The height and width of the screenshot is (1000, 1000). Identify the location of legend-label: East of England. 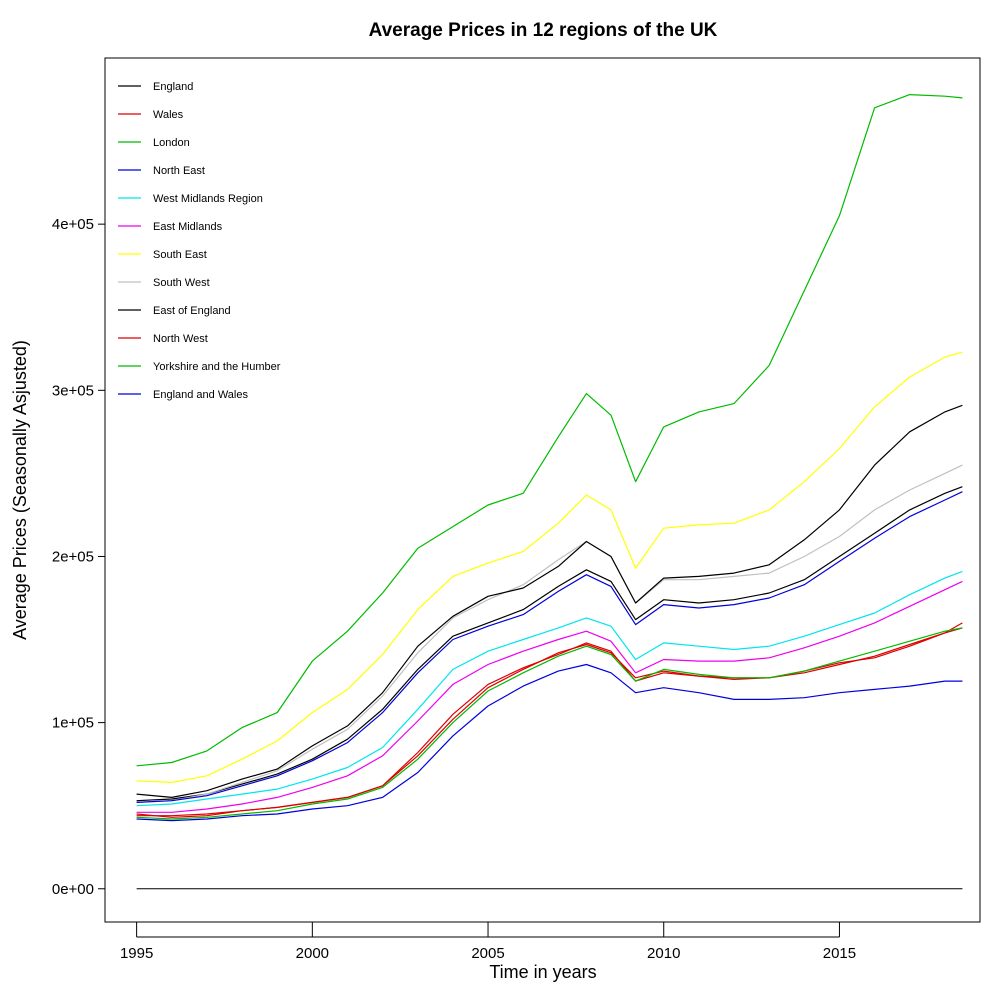
(192, 311).